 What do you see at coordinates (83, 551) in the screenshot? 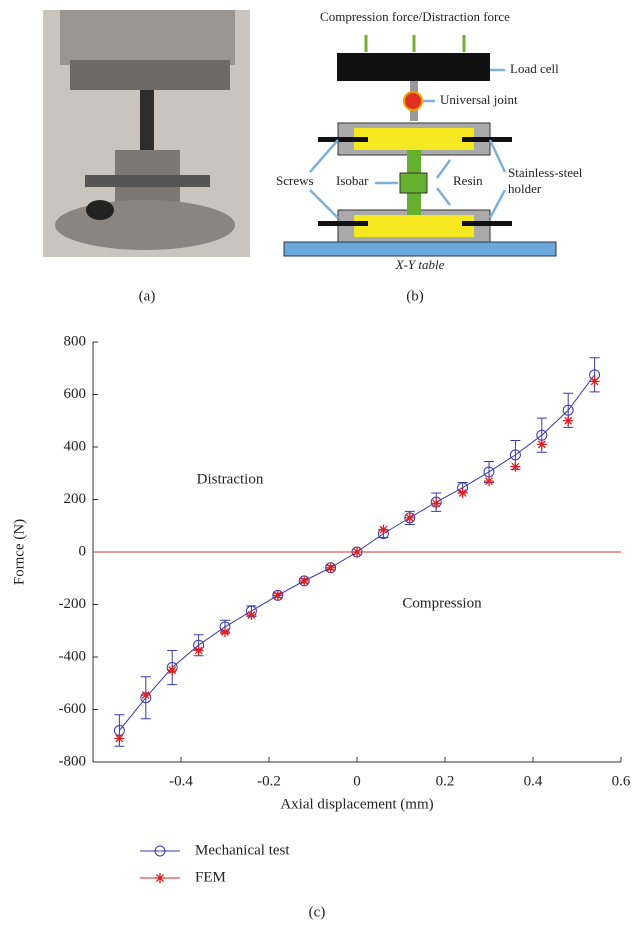
I see `y-tick-label: 0` at bounding box center [83, 551].